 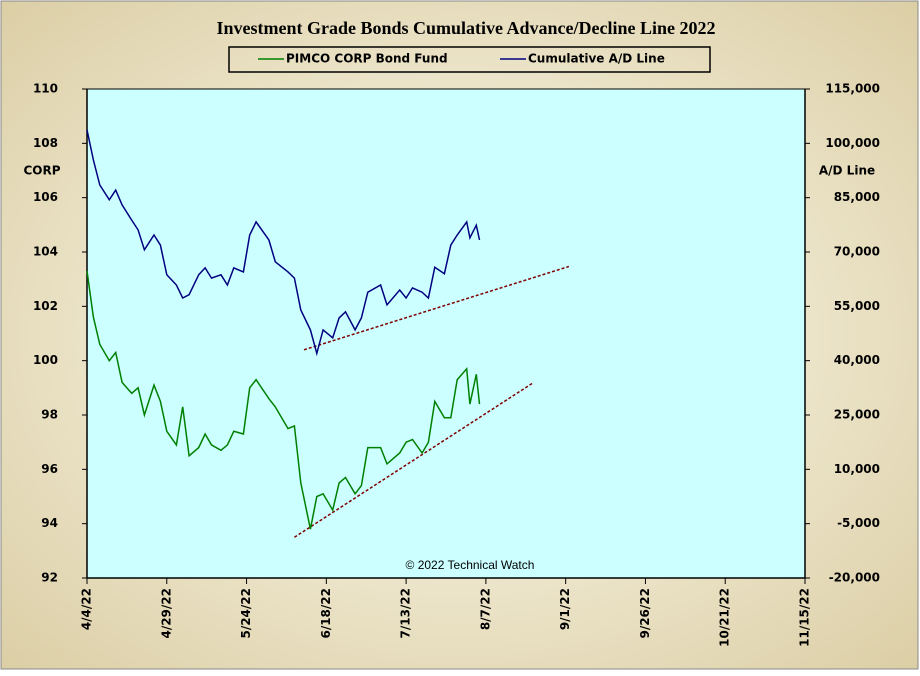 I want to click on x-tick-label: 6/18/22, so click(x=326, y=613).